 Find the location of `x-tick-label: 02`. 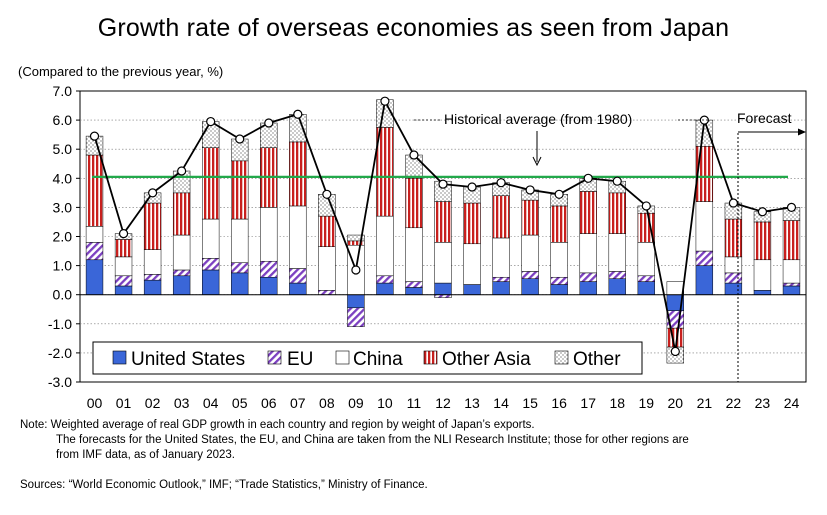

x-tick-label: 02 is located at coordinates (153, 402).